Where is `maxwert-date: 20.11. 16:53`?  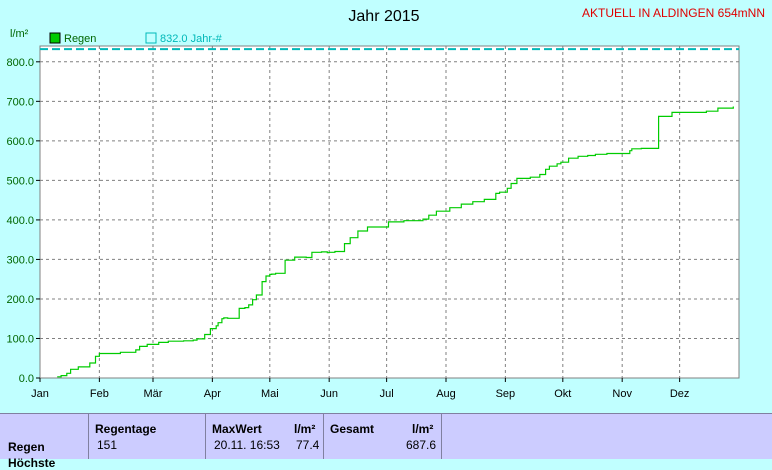
maxwert-date: 20.11. 16:53 is located at coordinates (247, 445).